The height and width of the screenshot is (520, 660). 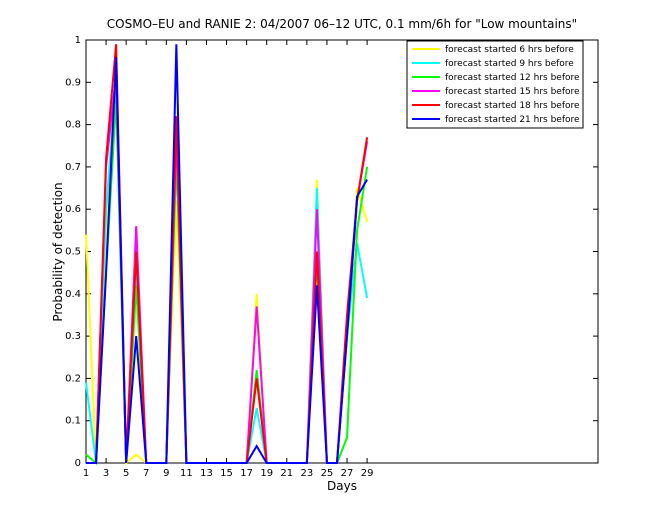 What do you see at coordinates (73, 82) in the screenshot?
I see `y-tick-label: 0.9` at bounding box center [73, 82].